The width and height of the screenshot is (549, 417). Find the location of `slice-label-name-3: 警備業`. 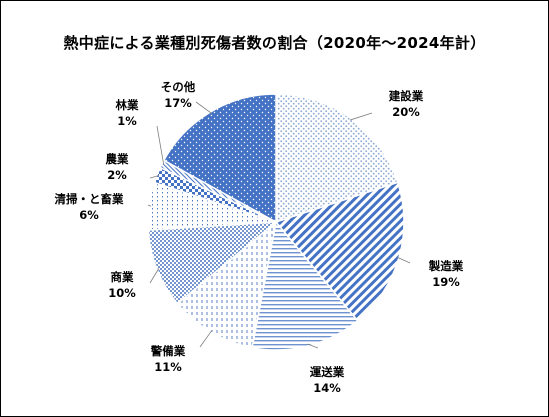

slice-label-name-3: 警備業 is located at coordinates (168, 351).